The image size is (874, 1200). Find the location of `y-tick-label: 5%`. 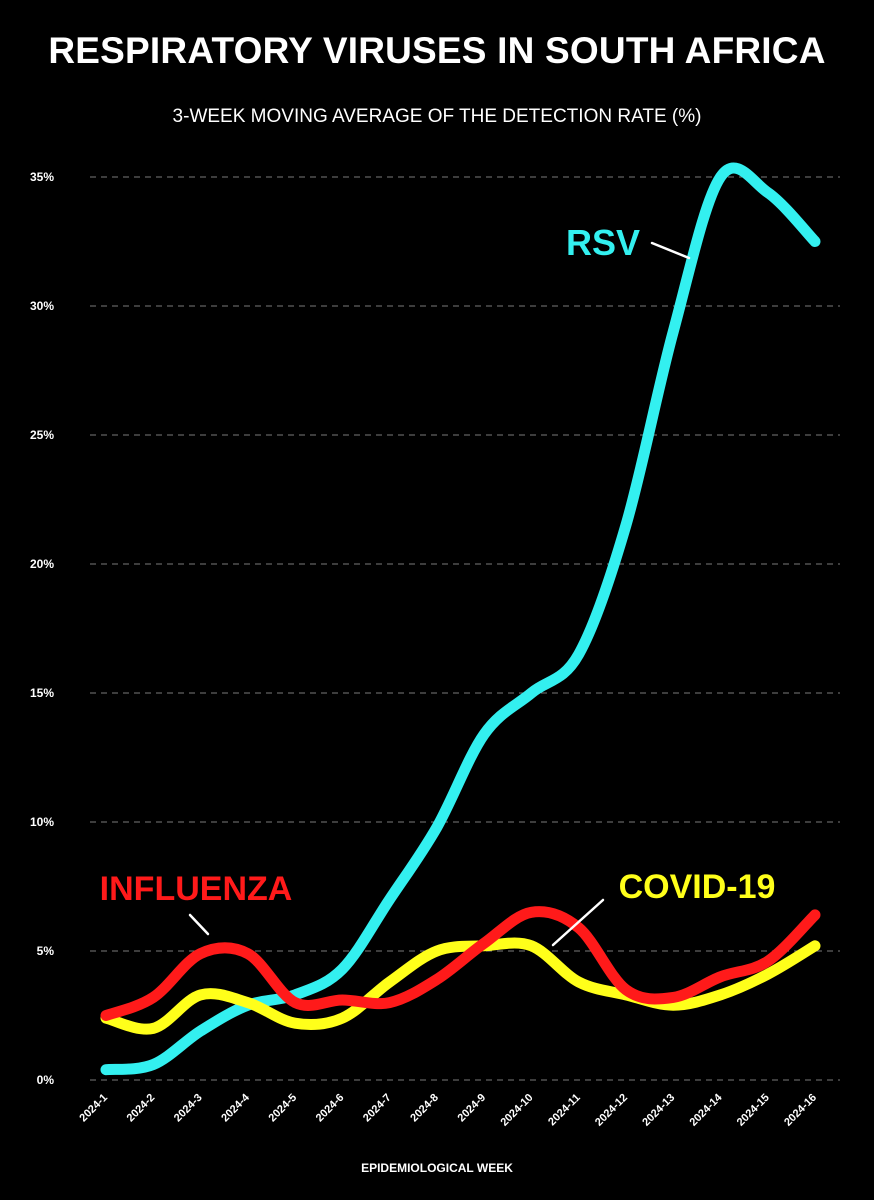

y-tick-label: 5% is located at coordinates (46, 951).